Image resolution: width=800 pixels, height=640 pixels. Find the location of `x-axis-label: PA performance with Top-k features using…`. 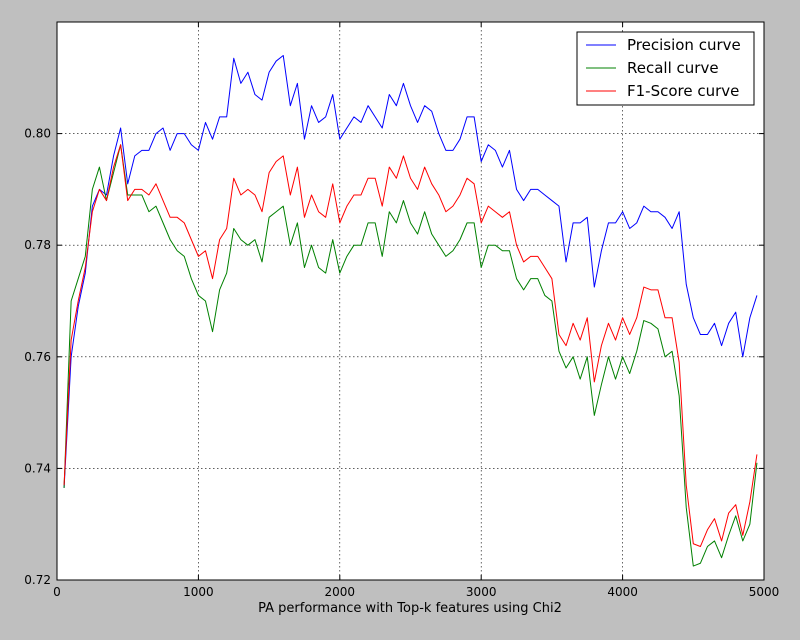

x-axis-label: PA performance with Top-k features using… is located at coordinates (410, 608).